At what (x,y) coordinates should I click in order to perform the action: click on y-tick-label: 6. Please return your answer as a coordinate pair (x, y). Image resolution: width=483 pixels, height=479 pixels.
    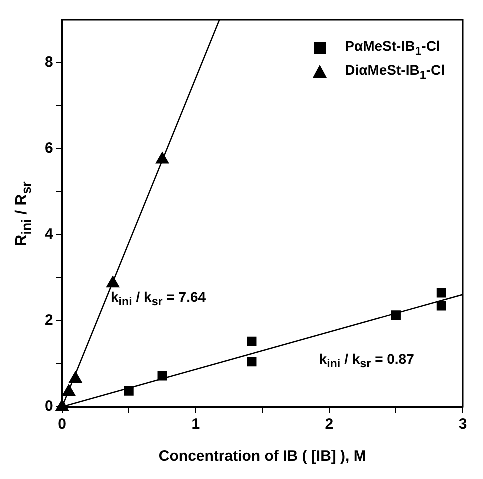
    Looking at the image, I should click on (49, 149).